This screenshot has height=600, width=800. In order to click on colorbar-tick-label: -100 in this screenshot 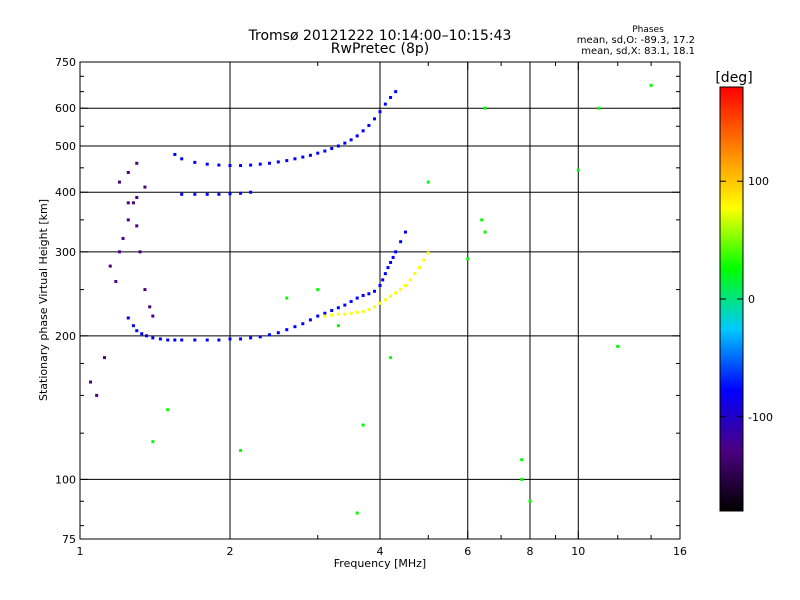, I will do `click(760, 417)`.